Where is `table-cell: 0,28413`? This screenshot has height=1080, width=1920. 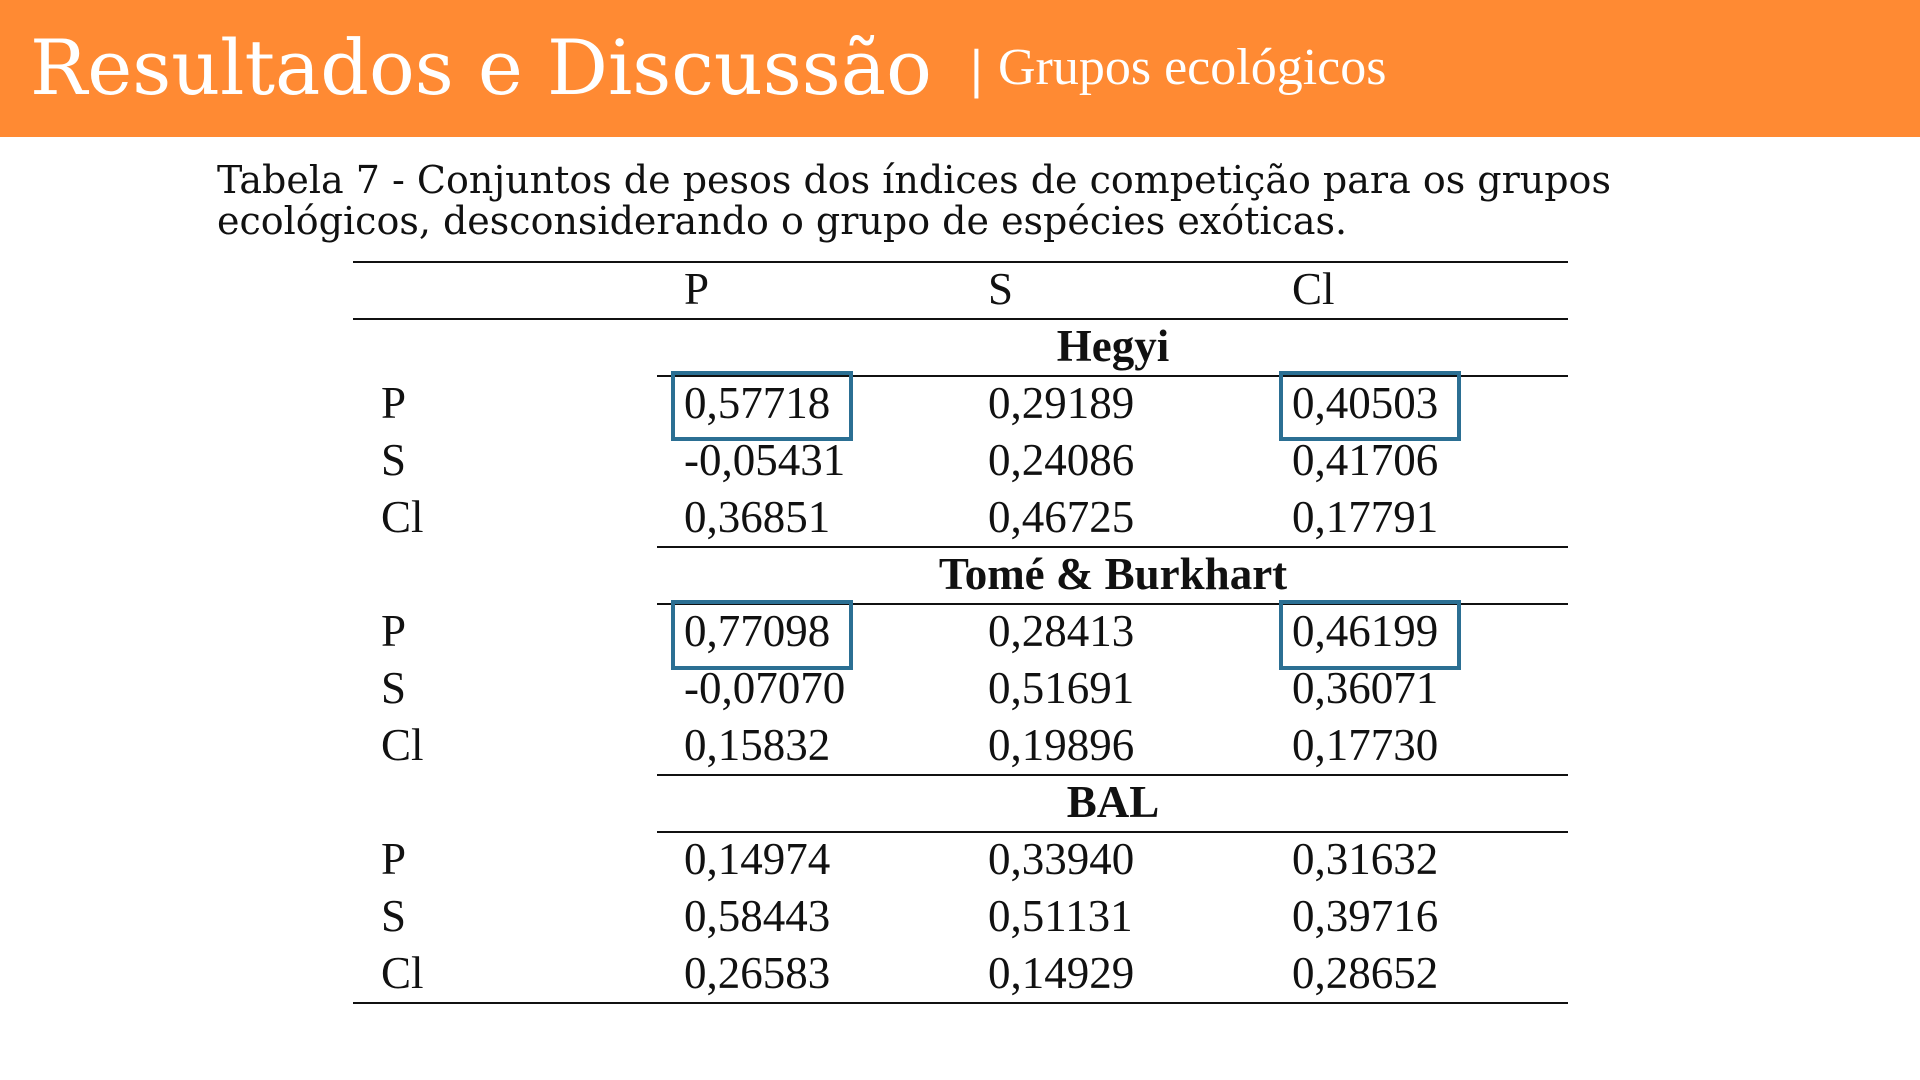 table-cell: 0,28413 is located at coordinates (1061, 631).